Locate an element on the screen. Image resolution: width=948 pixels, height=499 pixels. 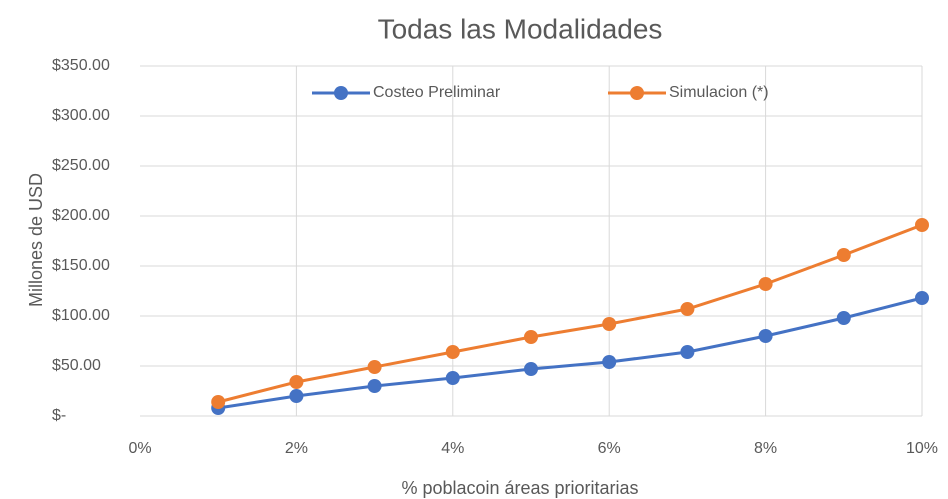
x-tick-label: 10% is located at coordinates (922, 448).